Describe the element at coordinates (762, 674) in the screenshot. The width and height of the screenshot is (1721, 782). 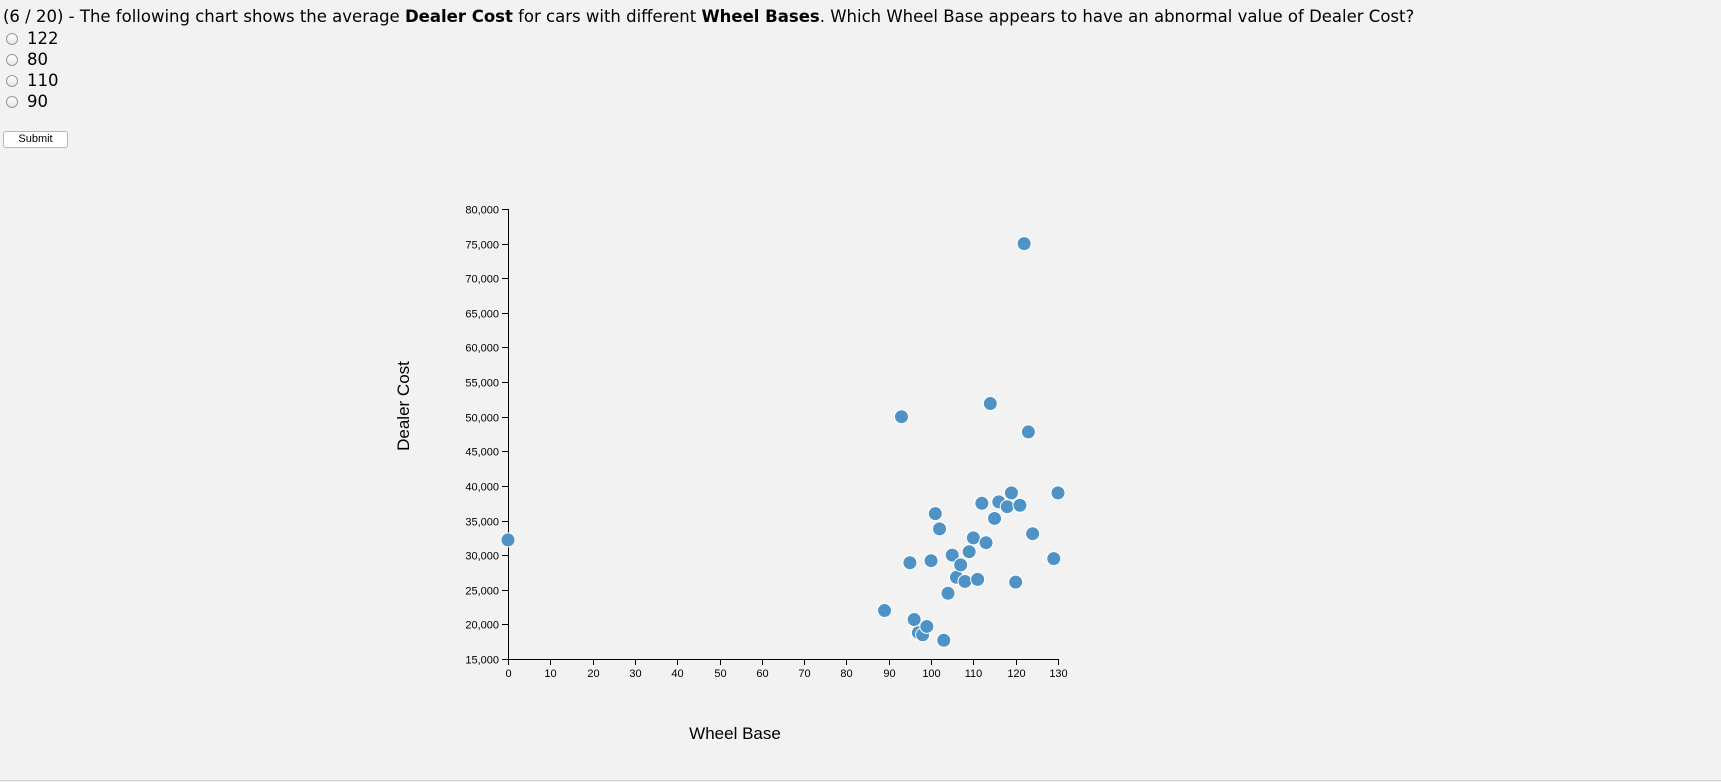
I see `x-tick-label: 60` at that location.